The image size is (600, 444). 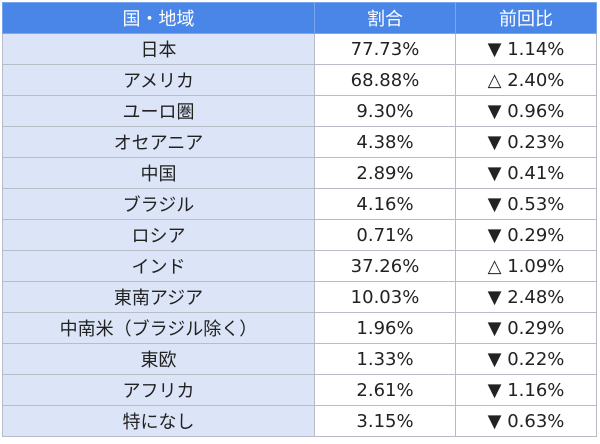 I want to click on share-cell: 77.73%, so click(x=385, y=49).